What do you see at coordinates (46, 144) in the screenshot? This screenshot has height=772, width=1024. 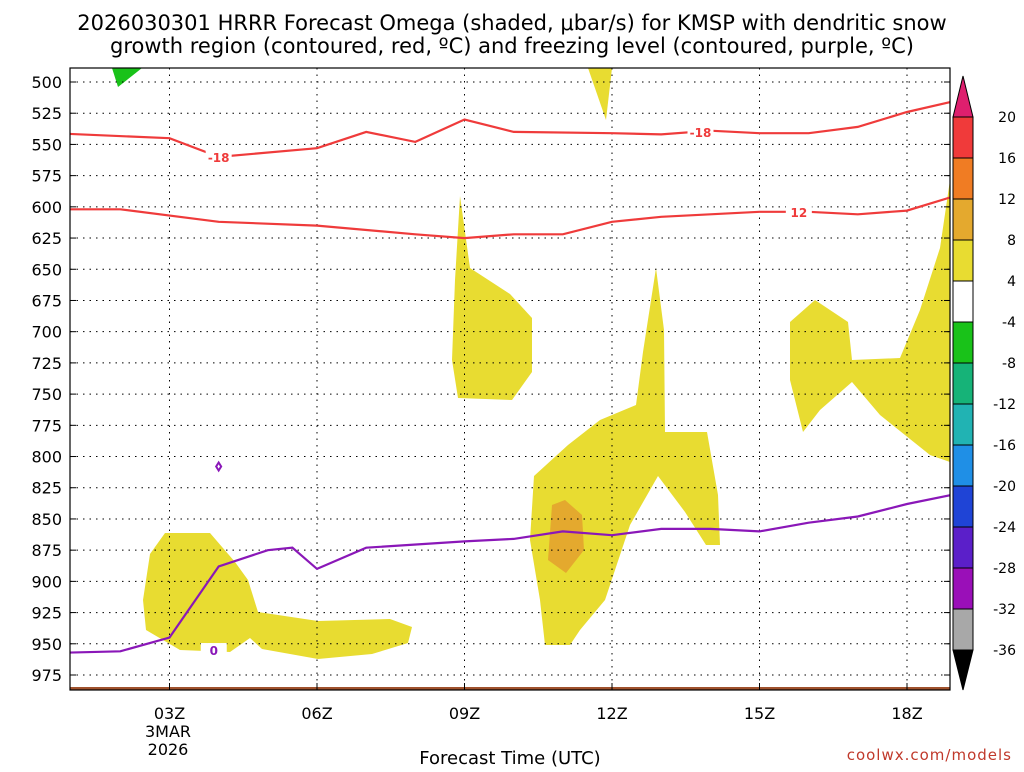 I see `y-tick-label: 550` at bounding box center [46, 144].